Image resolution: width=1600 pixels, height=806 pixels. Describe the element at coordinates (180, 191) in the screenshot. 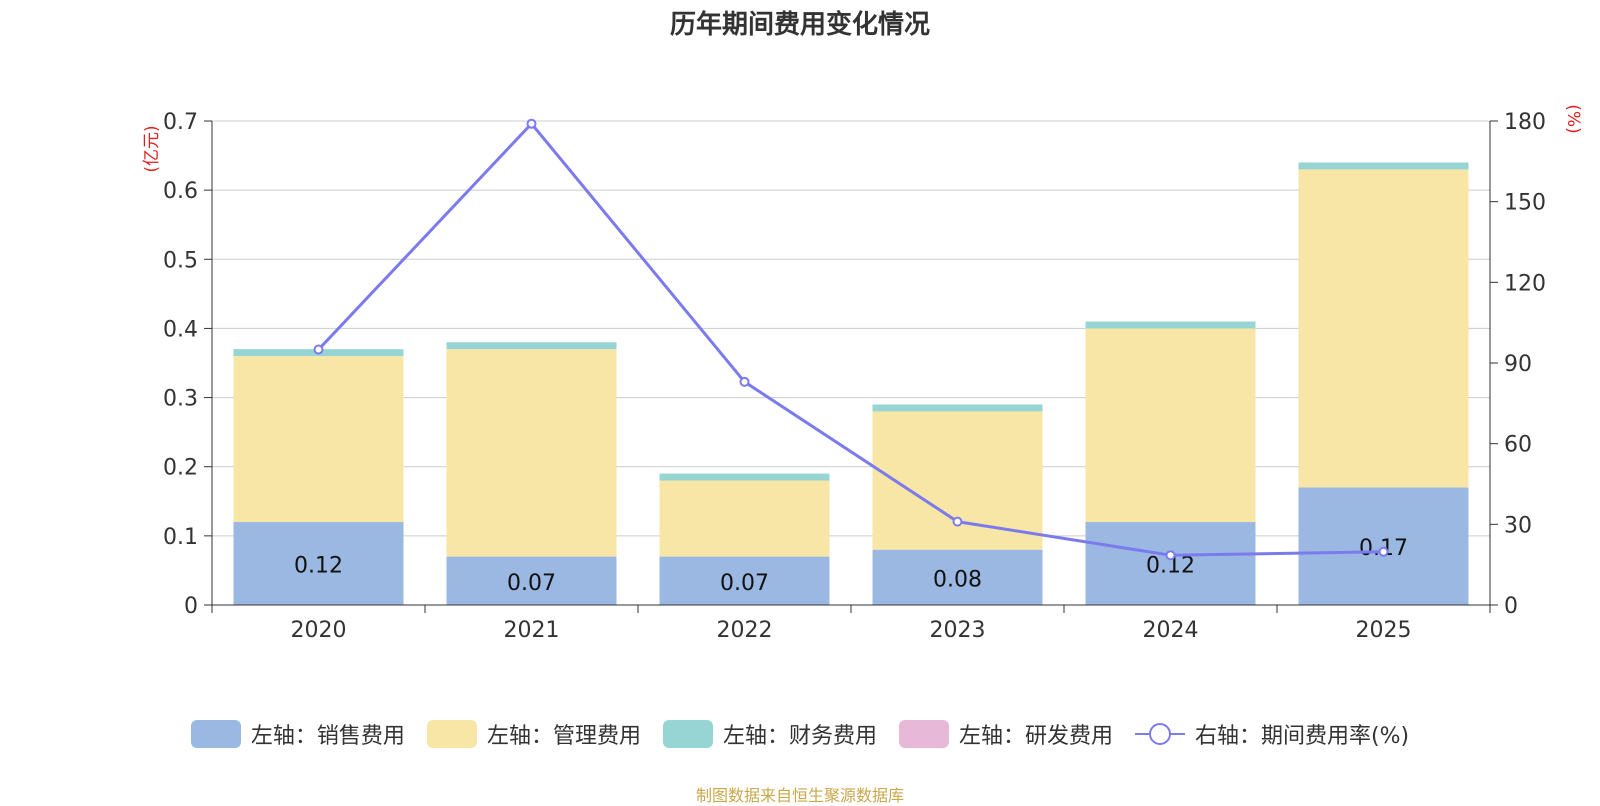

I see `left-tick-label: 0.6` at that location.